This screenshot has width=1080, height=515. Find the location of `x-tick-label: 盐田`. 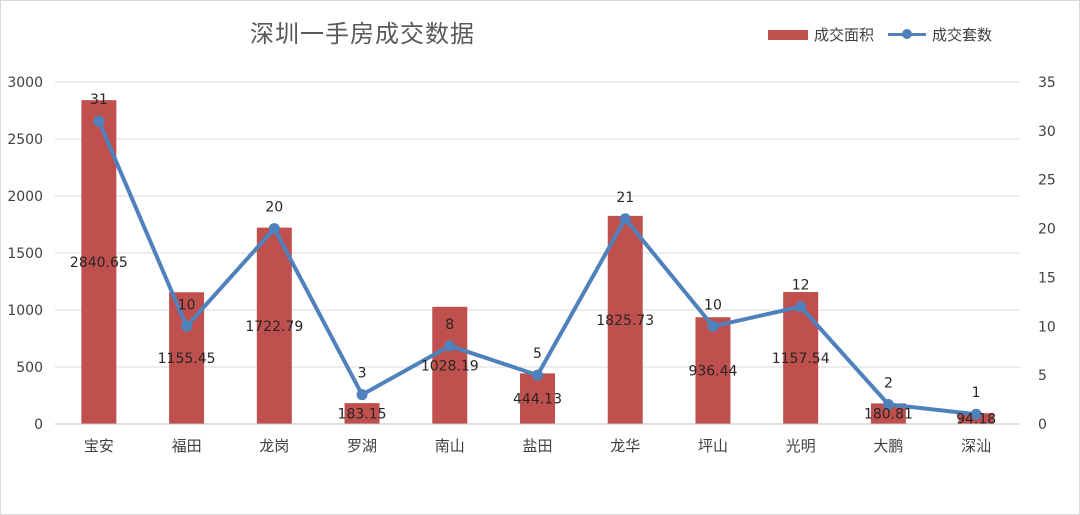

x-tick-label: 盐田 is located at coordinates (537, 446).